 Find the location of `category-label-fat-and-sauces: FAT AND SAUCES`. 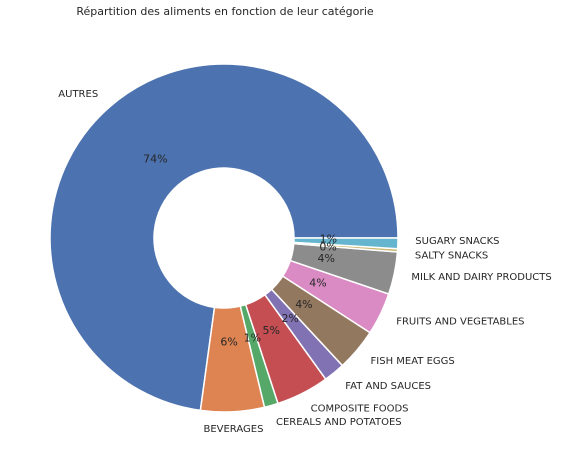

category-label-fat-and-sauces: FAT AND SAUCES is located at coordinates (388, 386).